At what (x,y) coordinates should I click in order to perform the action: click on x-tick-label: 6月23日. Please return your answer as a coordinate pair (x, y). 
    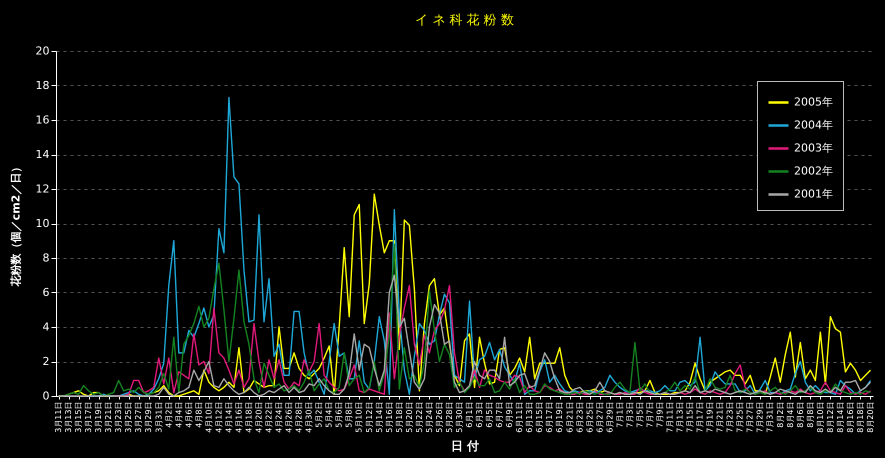
    Looking at the image, I should click on (579, 417).